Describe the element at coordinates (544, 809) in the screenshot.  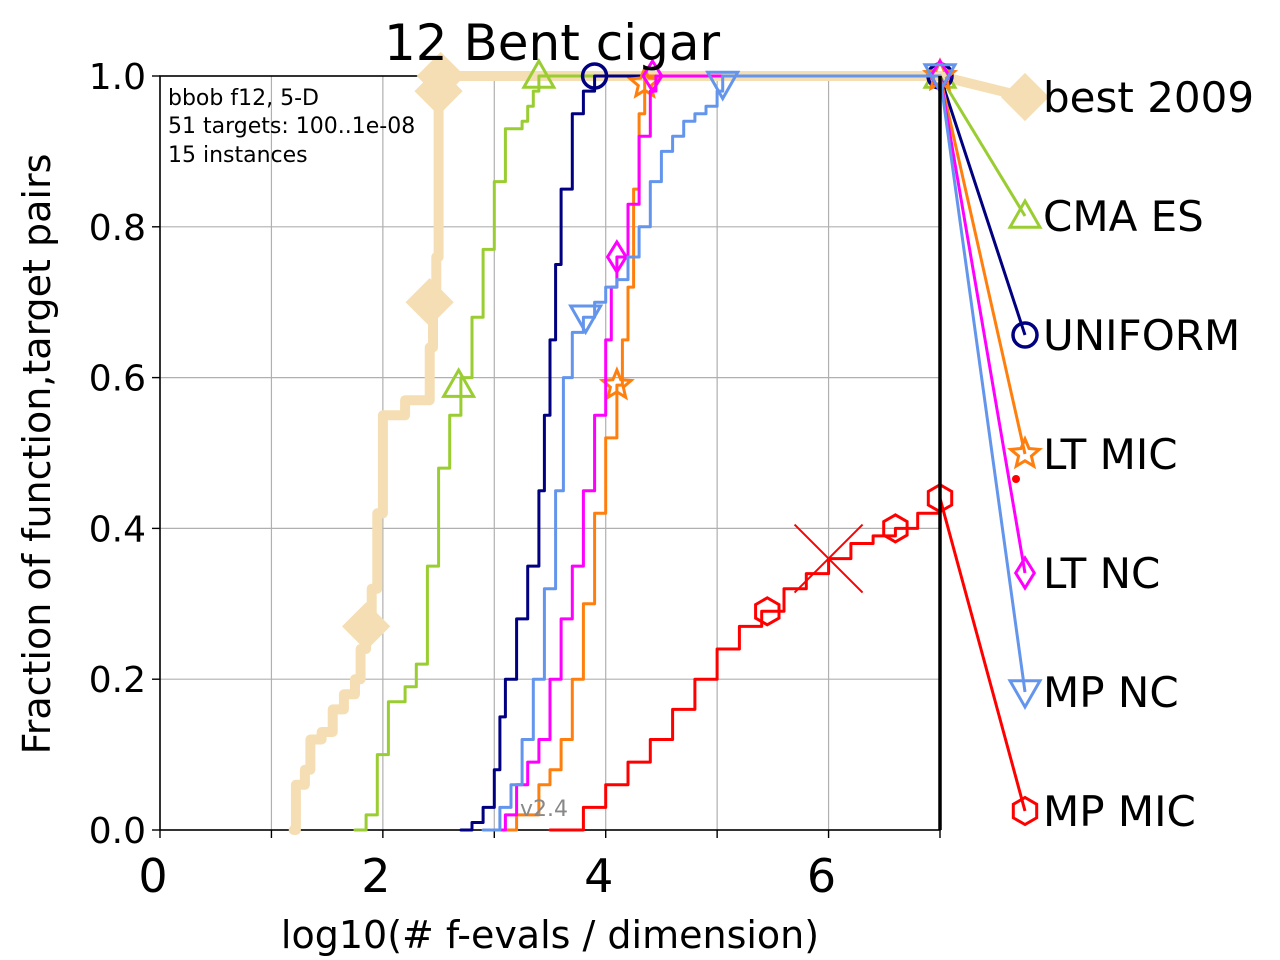
I see `version-label: v2.4` at that location.